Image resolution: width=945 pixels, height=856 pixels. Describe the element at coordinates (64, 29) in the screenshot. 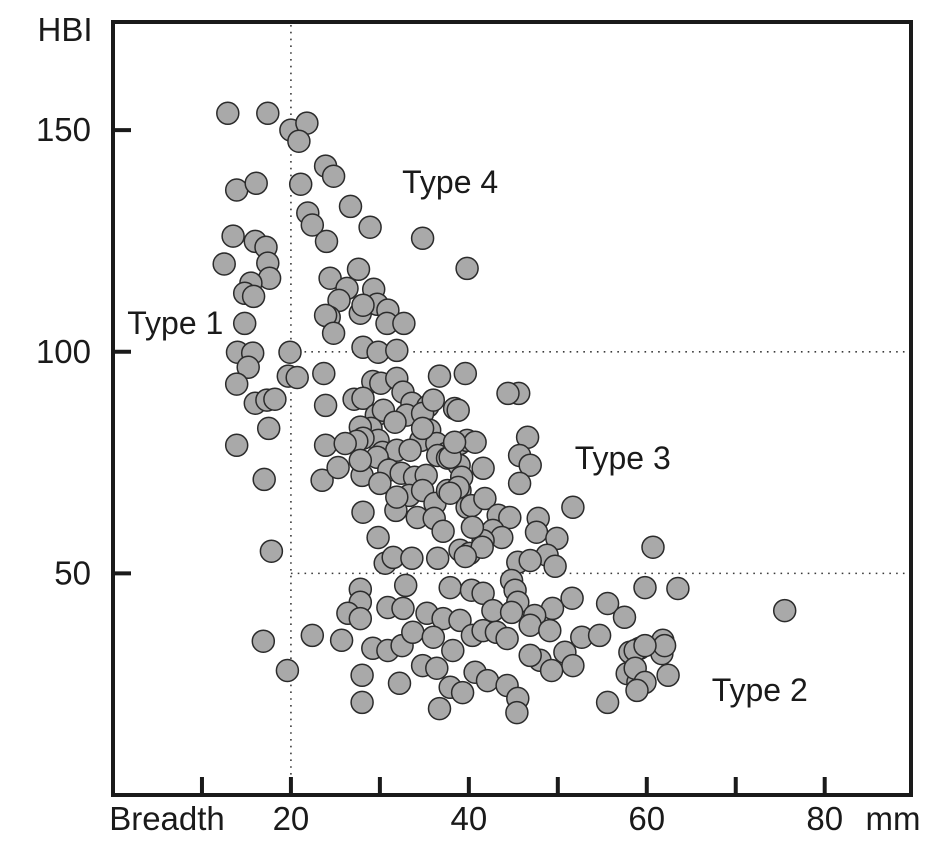

I see `y-axis-title: HBI` at that location.